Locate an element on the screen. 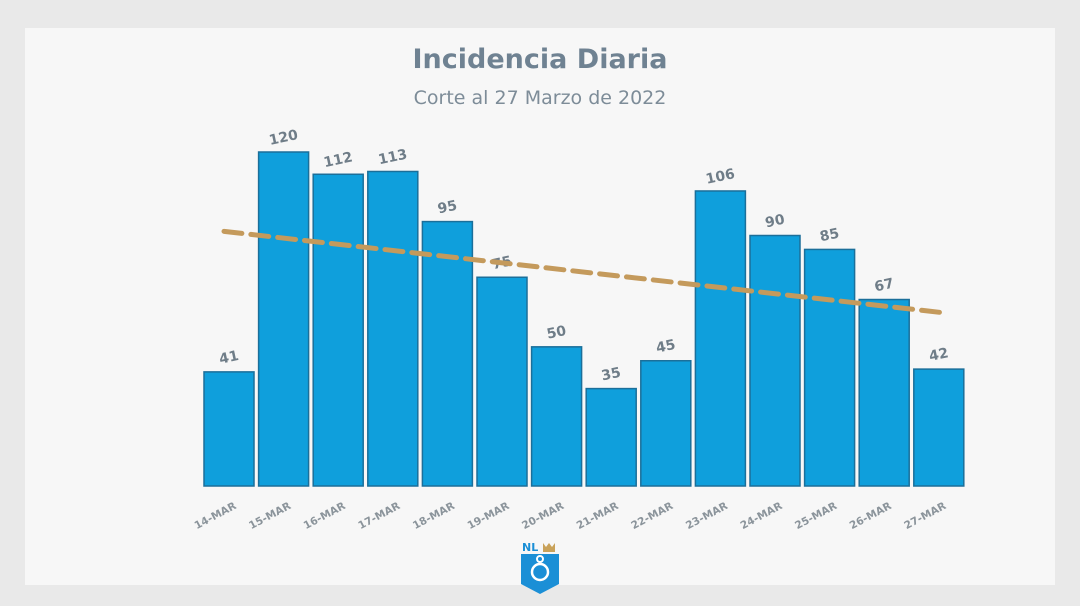 The image size is (1080, 606). chart-title: Incidencia Diaria is located at coordinates (540, 59).